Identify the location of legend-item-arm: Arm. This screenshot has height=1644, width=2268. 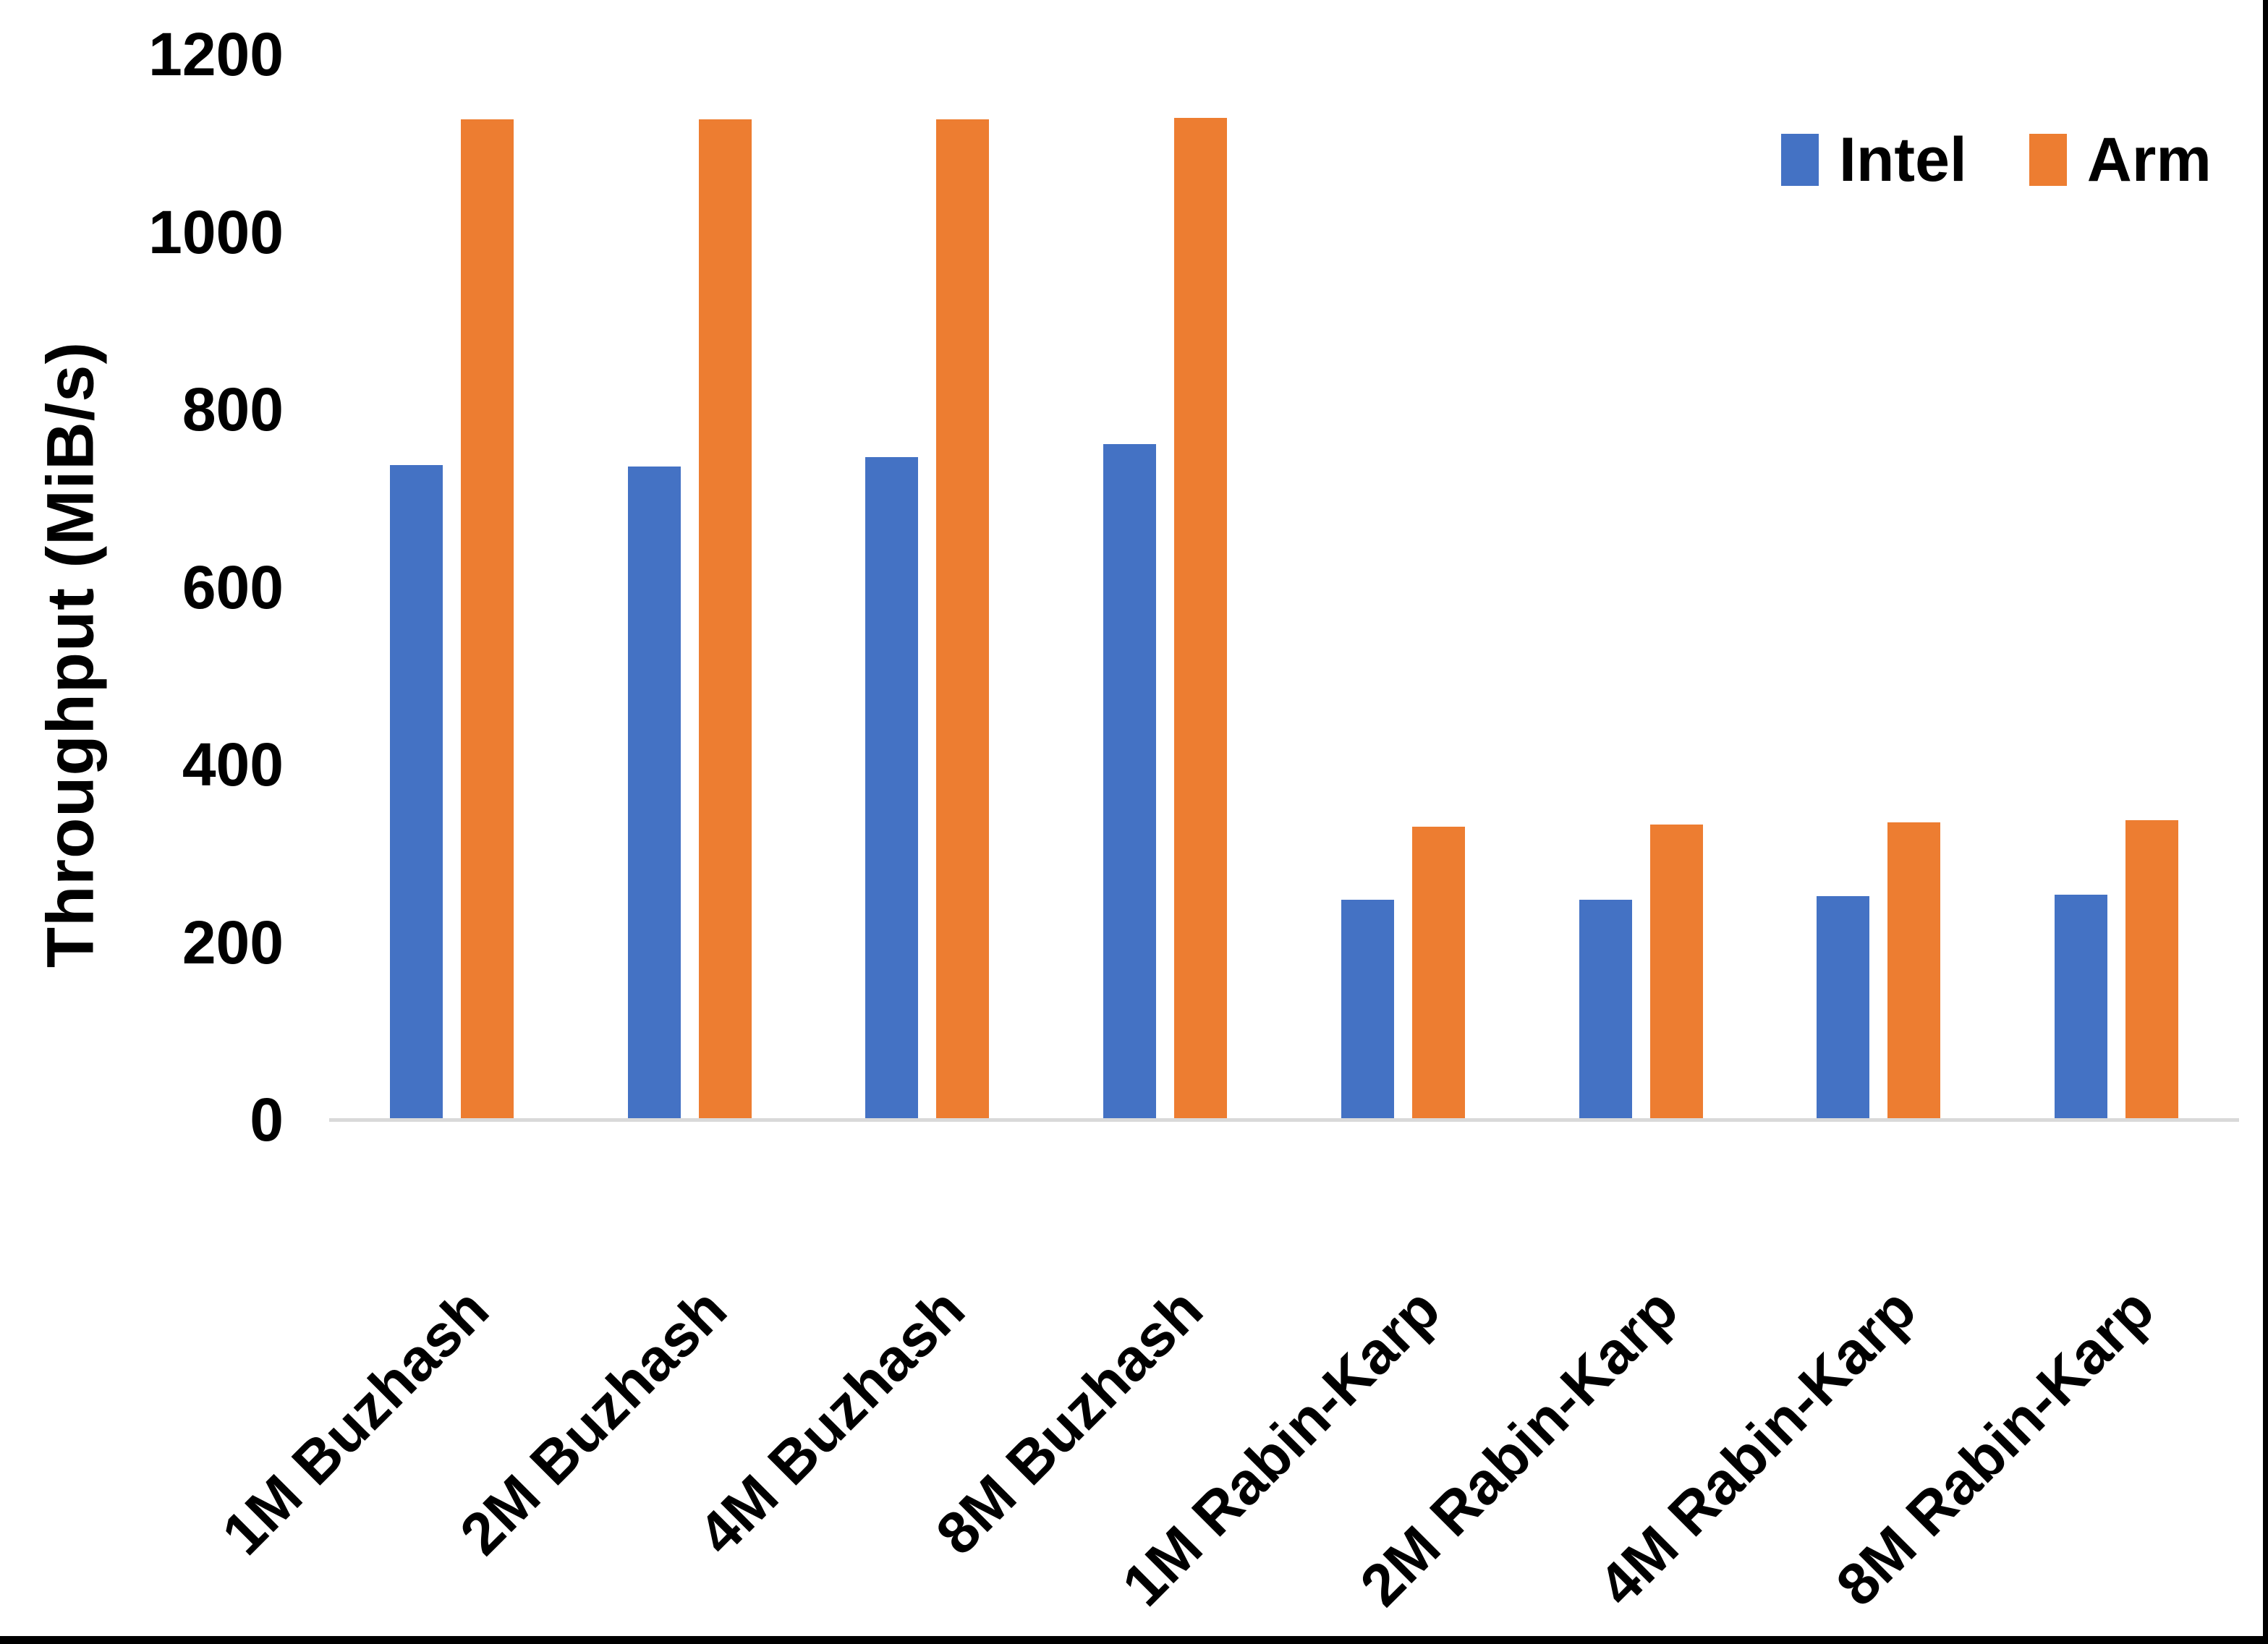
(2120, 160).